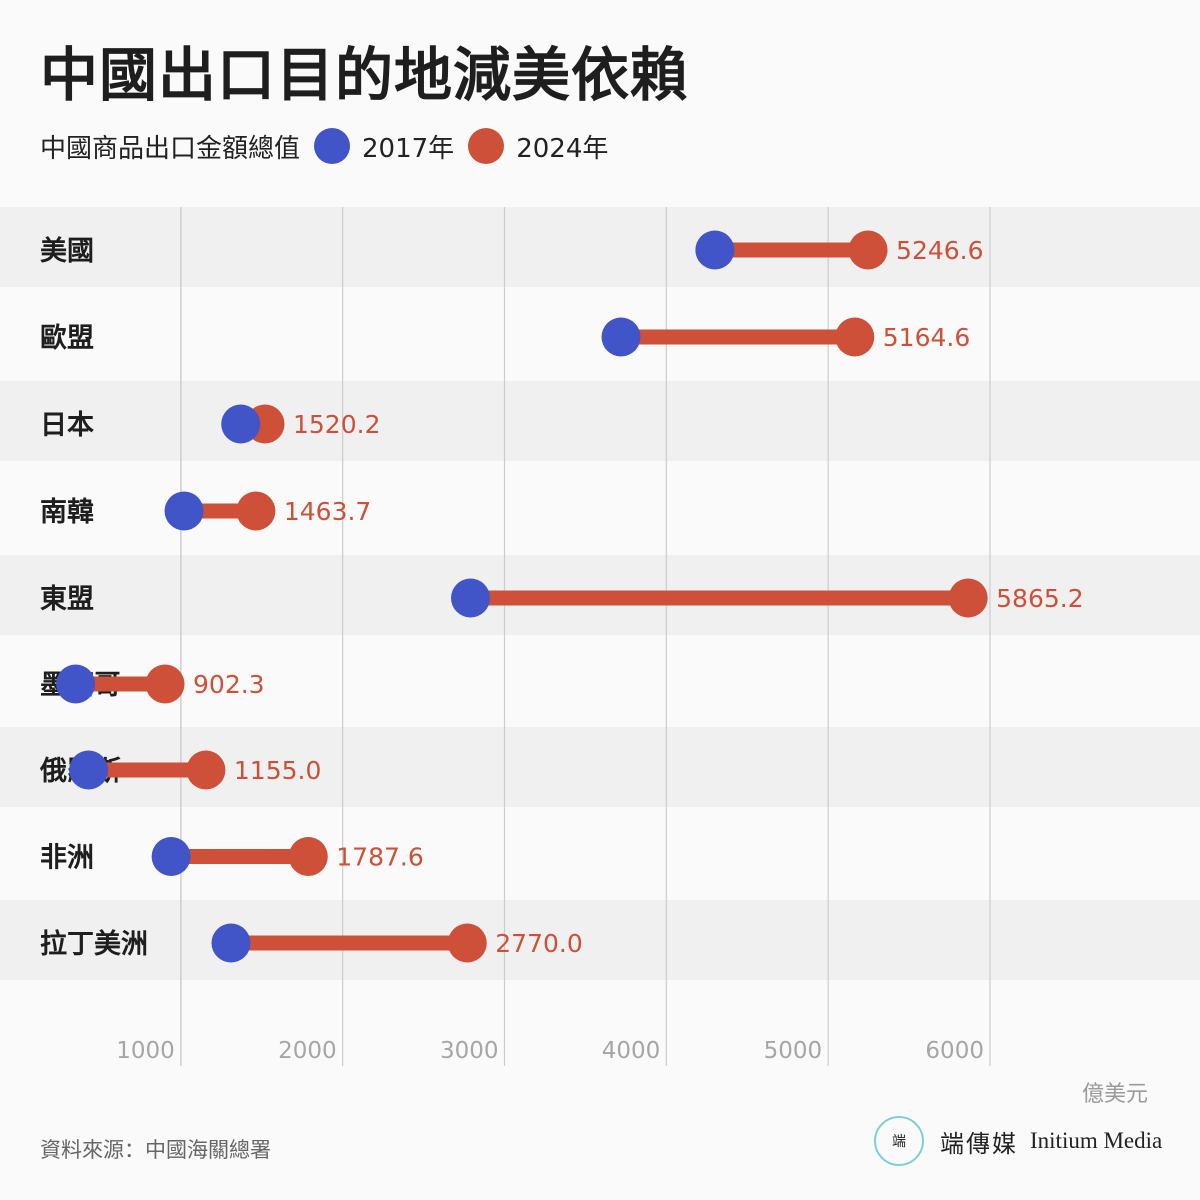 The height and width of the screenshot is (1200, 1200). I want to click on legend-text-2024: 2024年, so click(562, 148).